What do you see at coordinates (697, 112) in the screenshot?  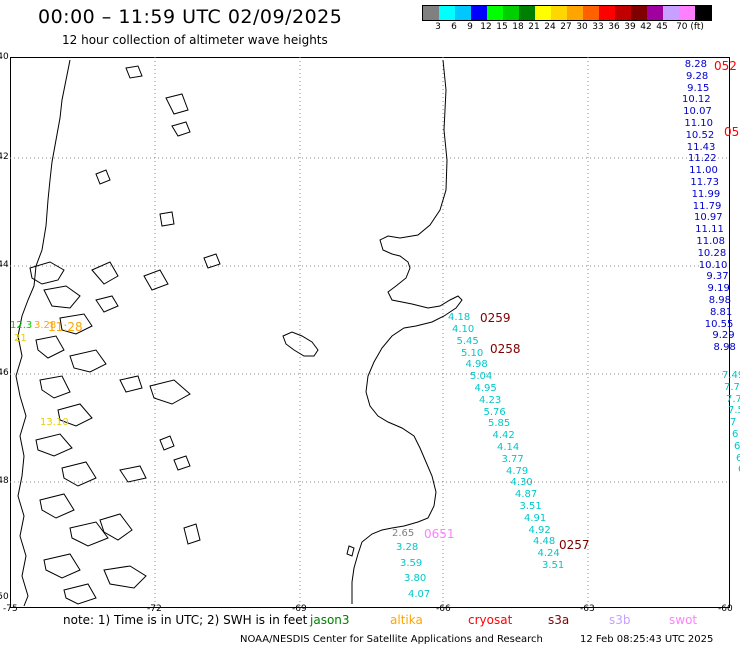 I see `wave-height-value: 10.07` at bounding box center [697, 112].